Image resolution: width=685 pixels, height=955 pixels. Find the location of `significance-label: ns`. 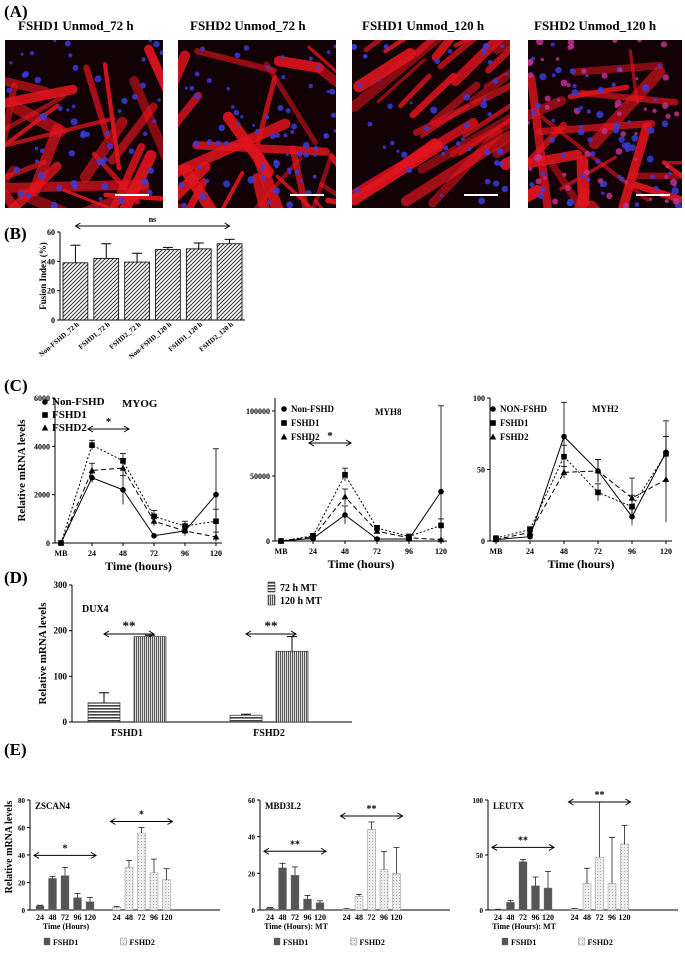

significance-label: ns is located at coordinates (153, 219).